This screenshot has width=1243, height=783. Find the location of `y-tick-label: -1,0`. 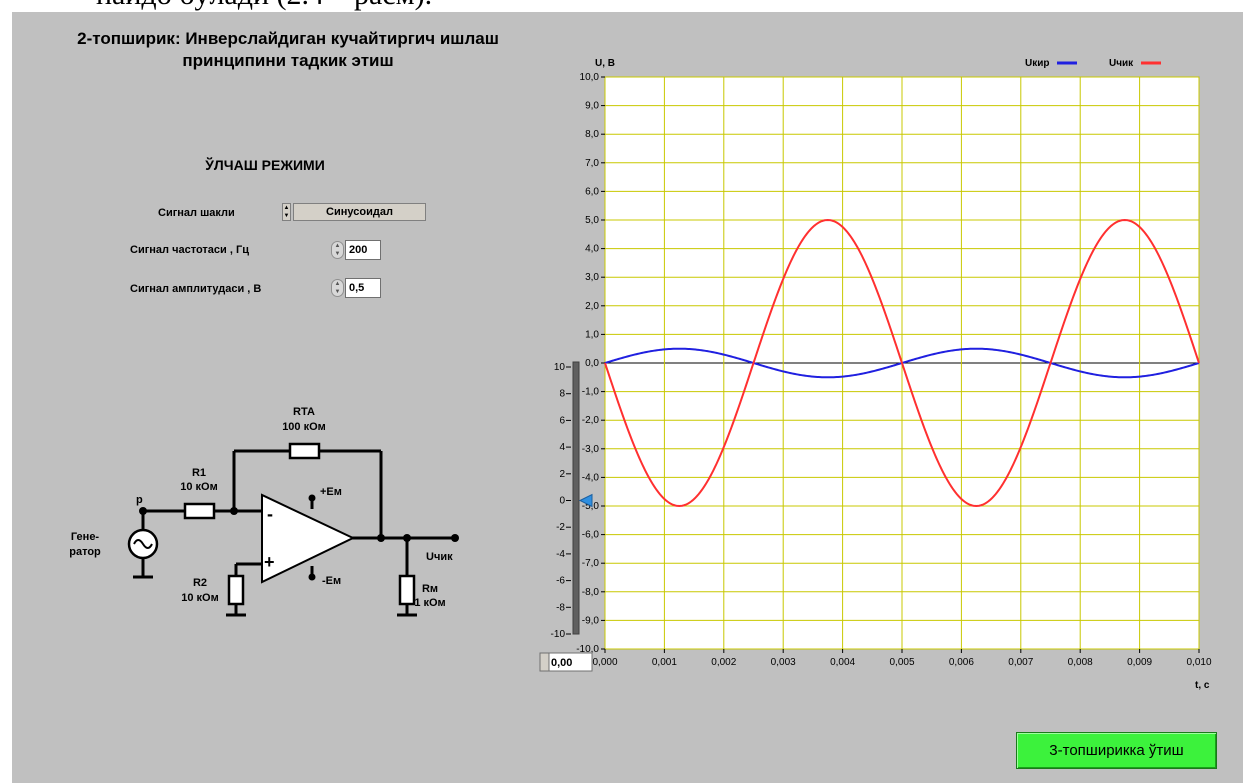

y-tick-label: -1,0 is located at coordinates (591, 392).